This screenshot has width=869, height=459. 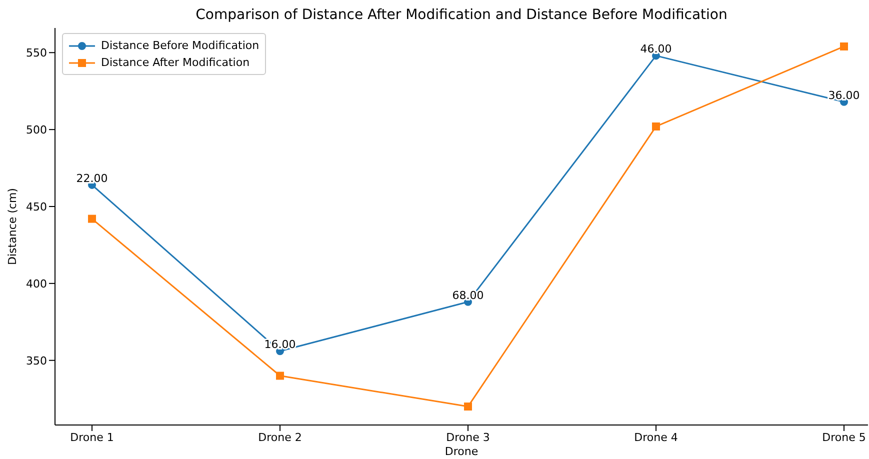 I want to click on y-tick-label: 450, so click(x=36, y=207).